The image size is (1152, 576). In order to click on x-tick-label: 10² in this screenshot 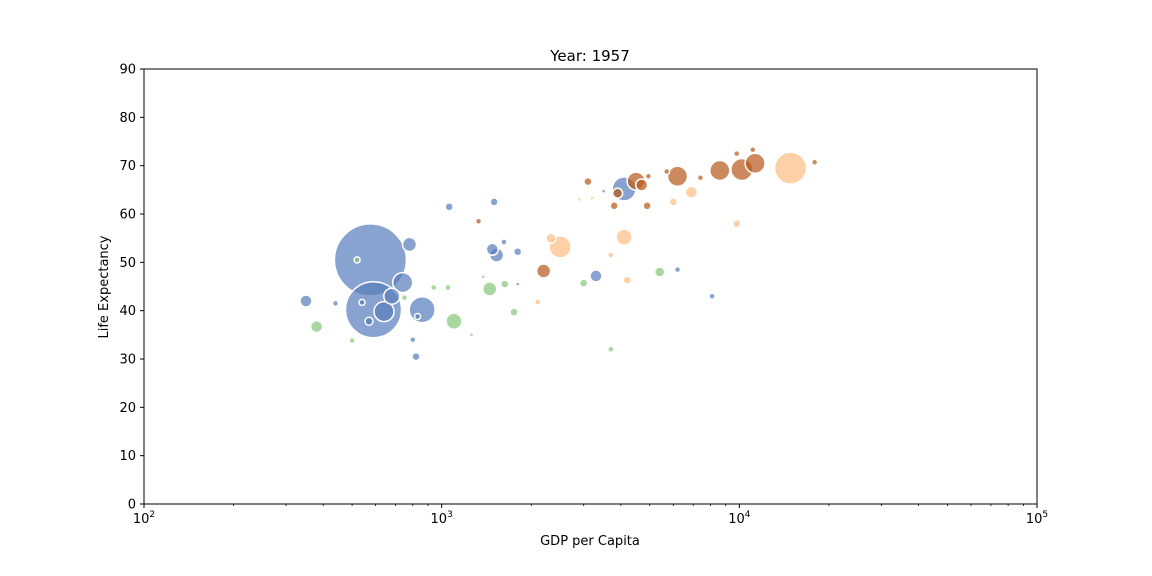, I will do `click(144, 518)`.